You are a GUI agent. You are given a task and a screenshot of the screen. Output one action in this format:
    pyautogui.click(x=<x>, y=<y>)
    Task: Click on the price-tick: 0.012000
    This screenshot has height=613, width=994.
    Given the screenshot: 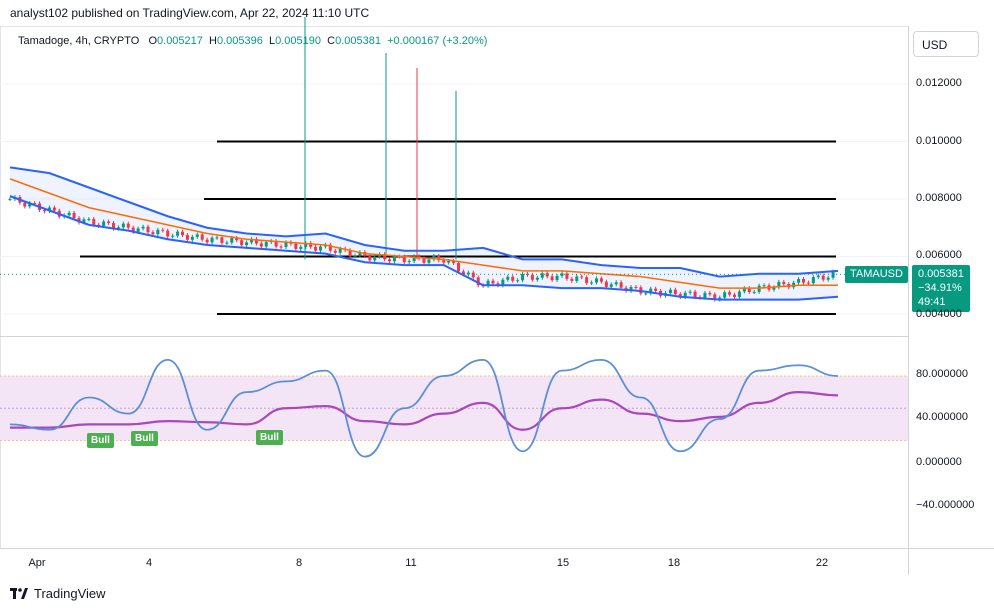 What is the action you would take?
    pyautogui.click(x=939, y=83)
    